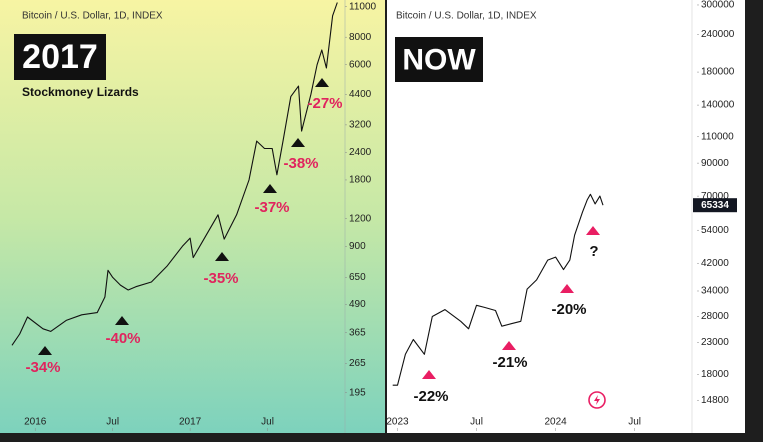 This screenshot has height=442, width=763. What do you see at coordinates (715, 291) in the screenshot?
I see `y-tick-label: 34000` at bounding box center [715, 291].